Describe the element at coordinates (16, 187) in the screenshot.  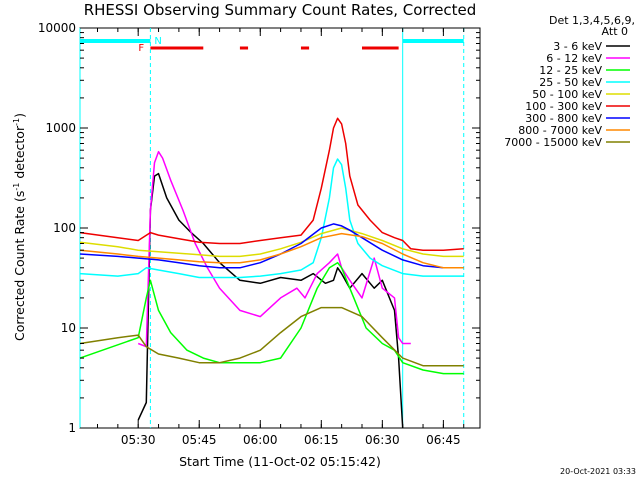
I see `y-axis-label-sup1: -1` at that location.